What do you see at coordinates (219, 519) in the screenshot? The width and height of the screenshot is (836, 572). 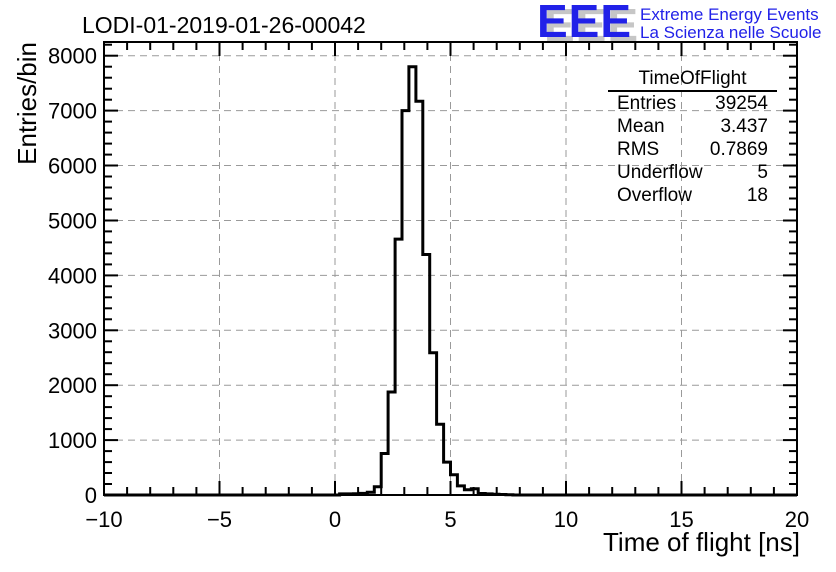 I see `x-tick-label: −5` at bounding box center [219, 519].